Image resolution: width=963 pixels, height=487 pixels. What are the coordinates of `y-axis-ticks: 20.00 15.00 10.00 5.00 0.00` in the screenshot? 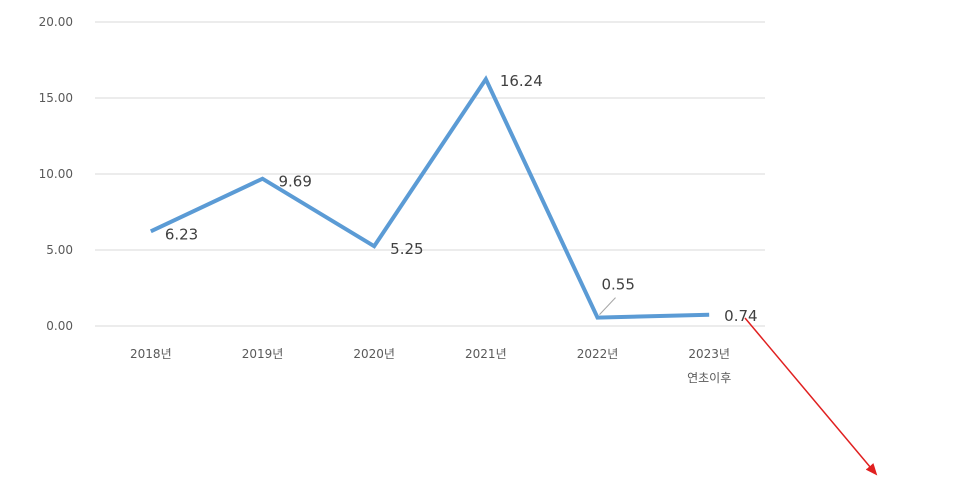 It's located at (56, 174).